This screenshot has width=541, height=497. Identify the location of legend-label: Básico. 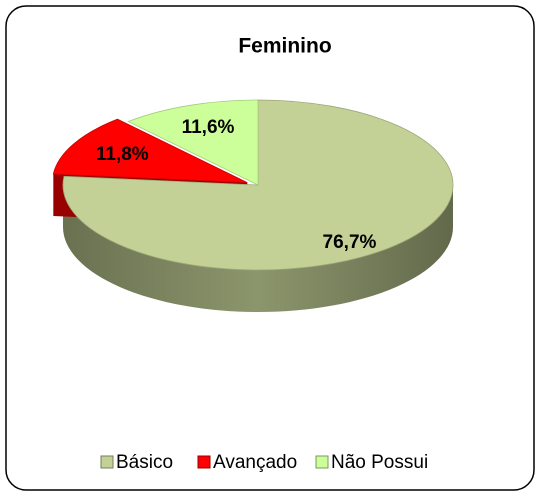
(144, 462).